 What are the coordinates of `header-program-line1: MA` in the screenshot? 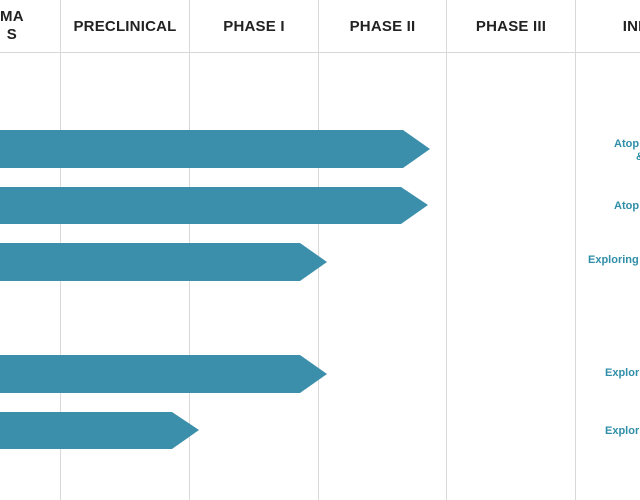 It's located at (12, 16).